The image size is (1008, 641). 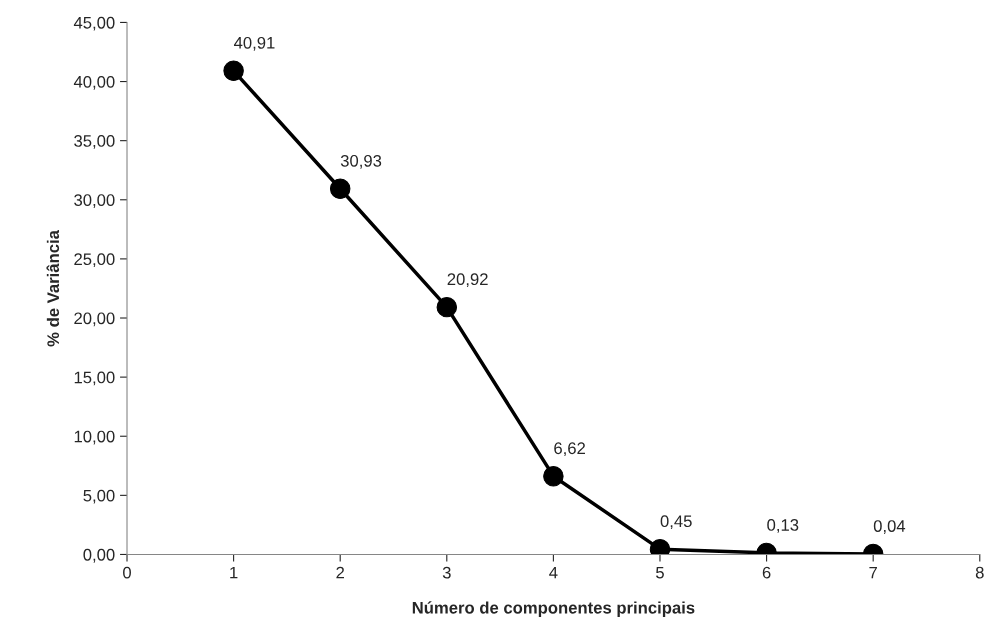 What do you see at coordinates (127, 572) in the screenshot?
I see `x-tick-label: 0` at bounding box center [127, 572].